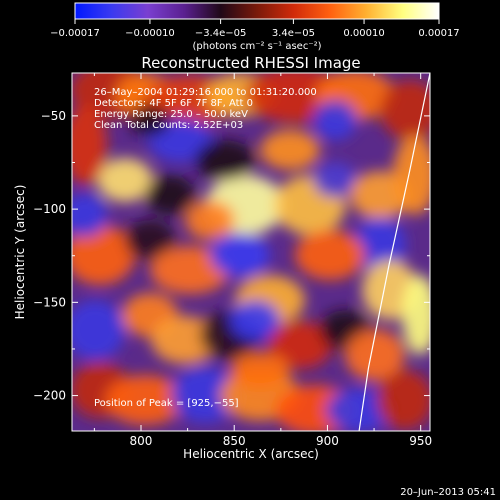  What do you see at coordinates (53, 116) in the screenshot?
I see `y-tick-label: −50` at bounding box center [53, 116].